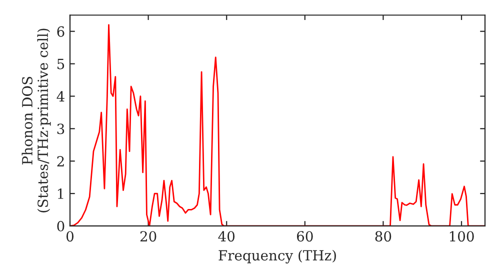  Describe the element at coordinates (277, 257) in the screenshot. I see `x-axis-title: Frequency (THz)` at that location.